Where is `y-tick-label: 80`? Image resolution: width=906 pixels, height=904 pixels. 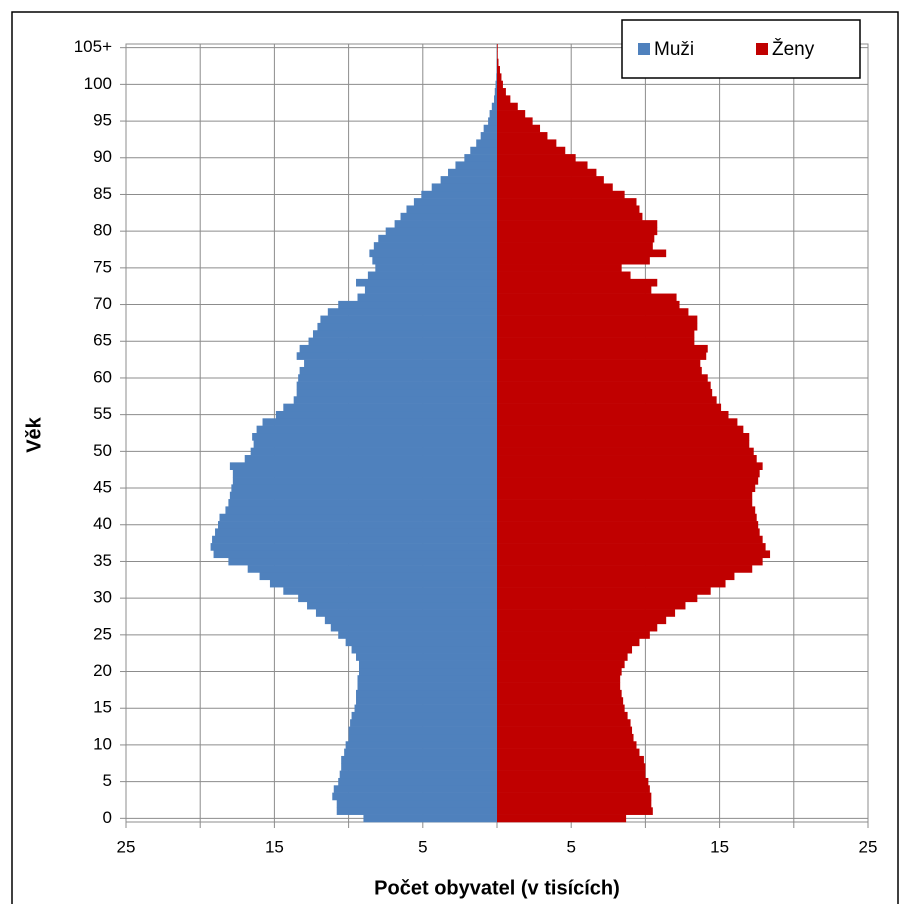
y-tick-label: 80 is located at coordinates (102, 230).